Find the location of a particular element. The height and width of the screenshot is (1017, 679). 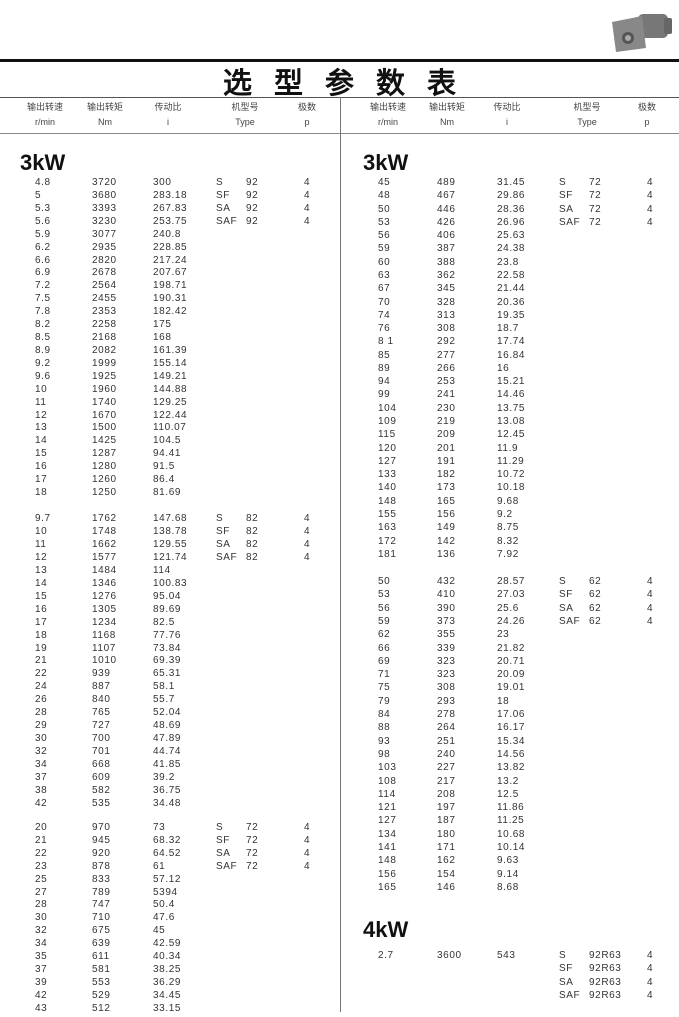

torque-cell: 2082 is located at coordinates (104, 350).